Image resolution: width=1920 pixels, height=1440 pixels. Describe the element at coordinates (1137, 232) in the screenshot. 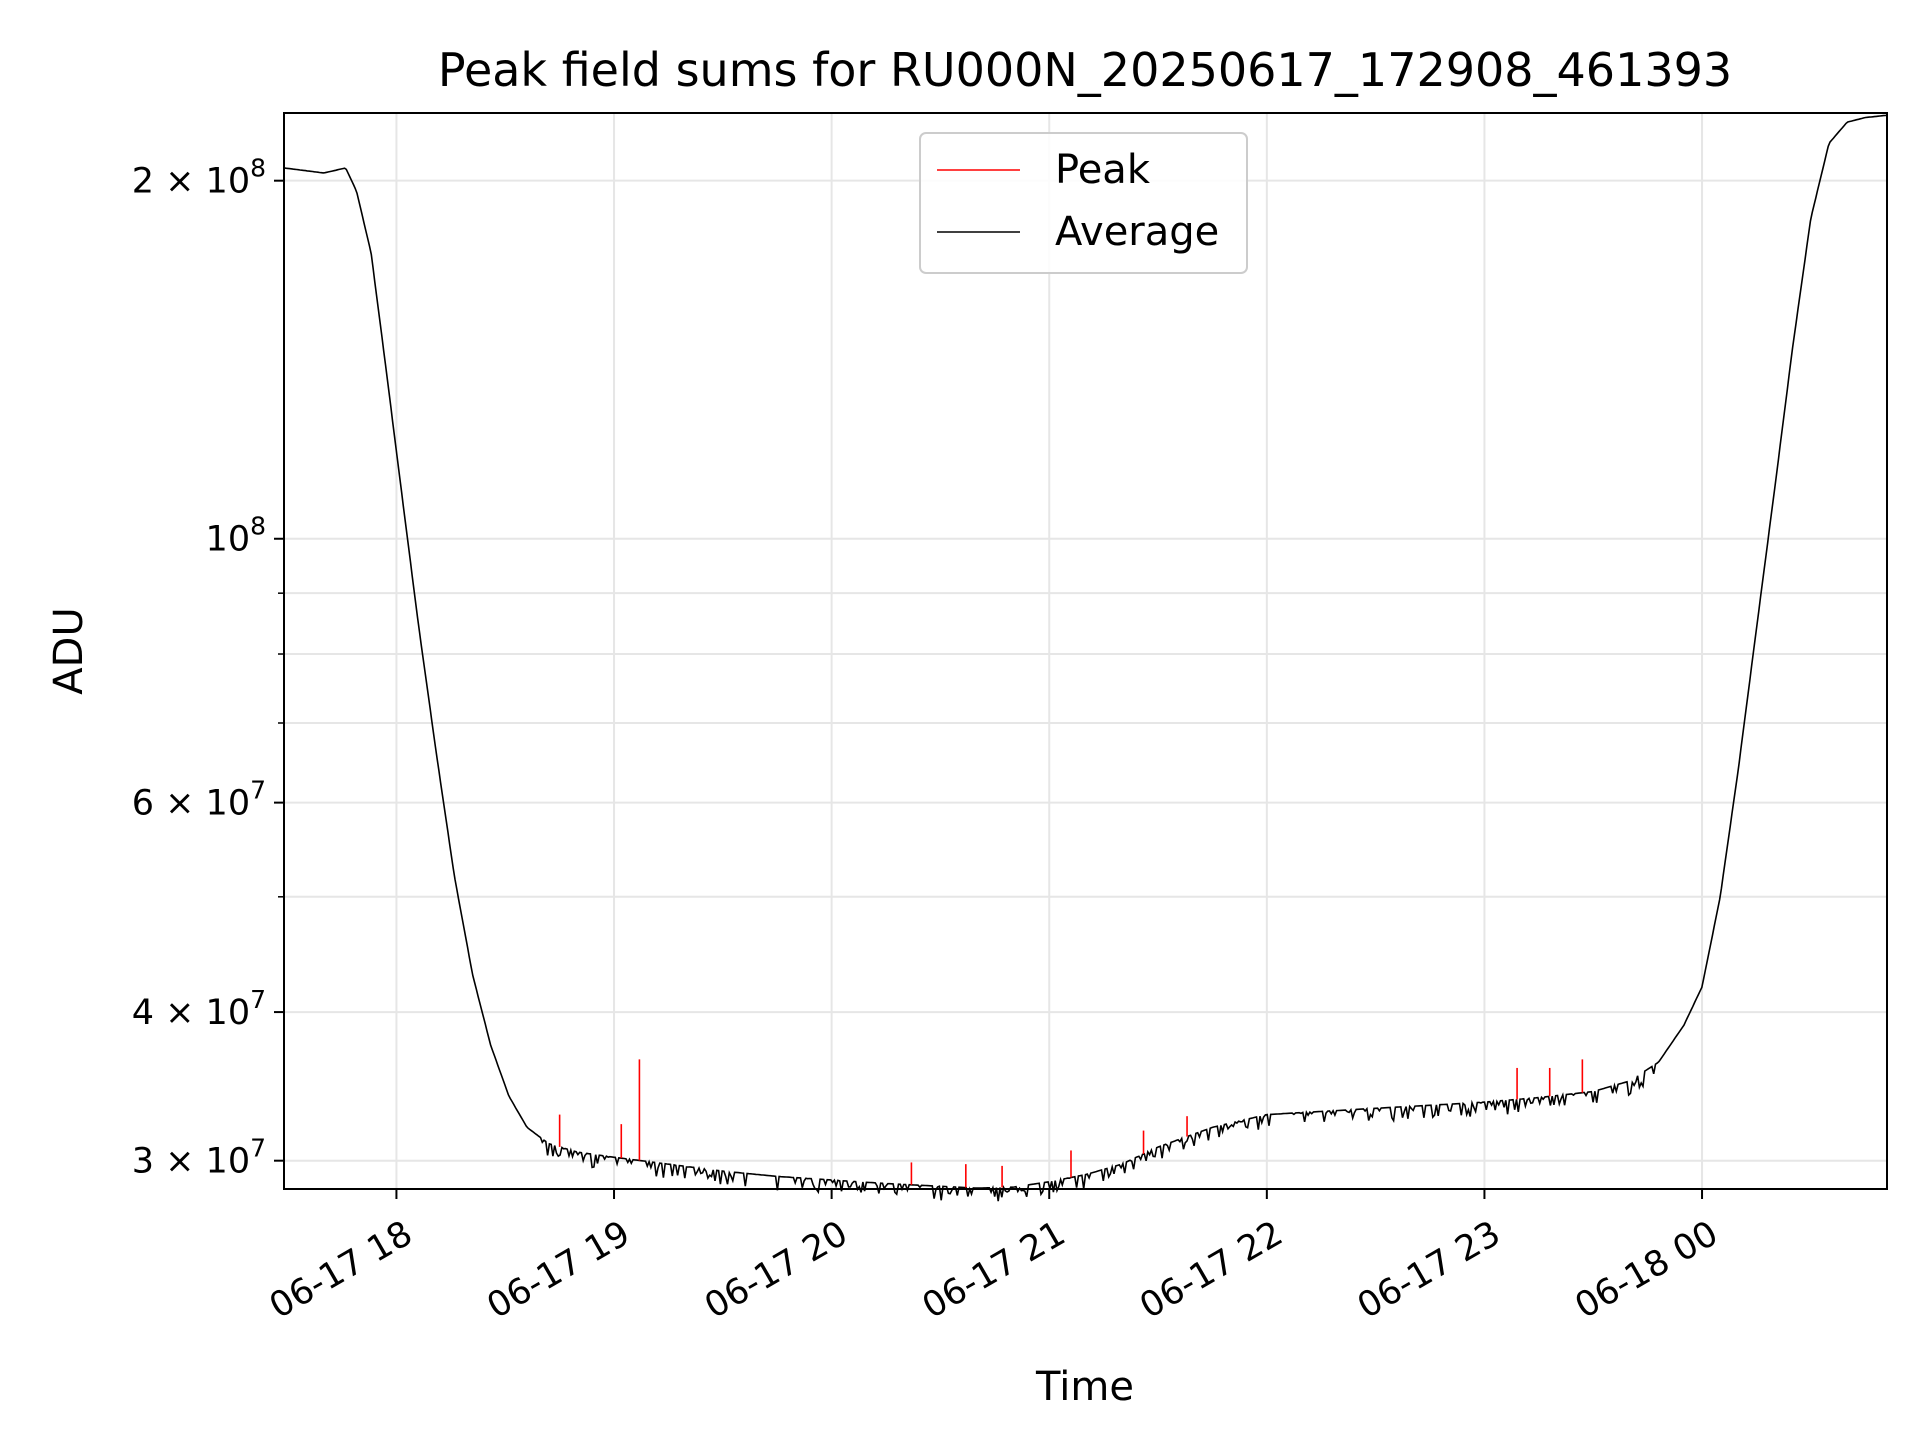

I see `legend-label-average: Average` at that location.